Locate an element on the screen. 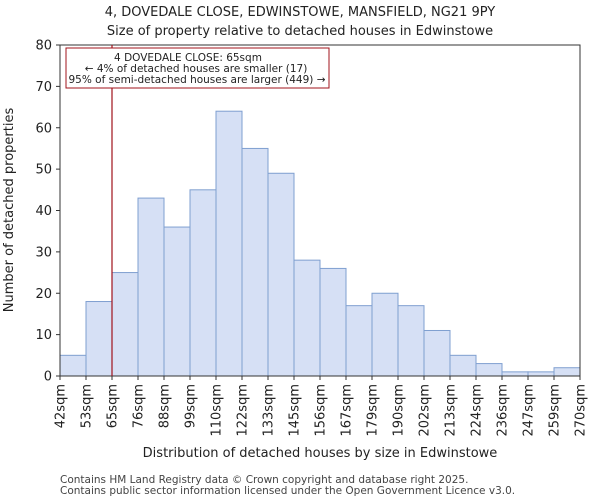  bar-42sqm is located at coordinates (73, 365).